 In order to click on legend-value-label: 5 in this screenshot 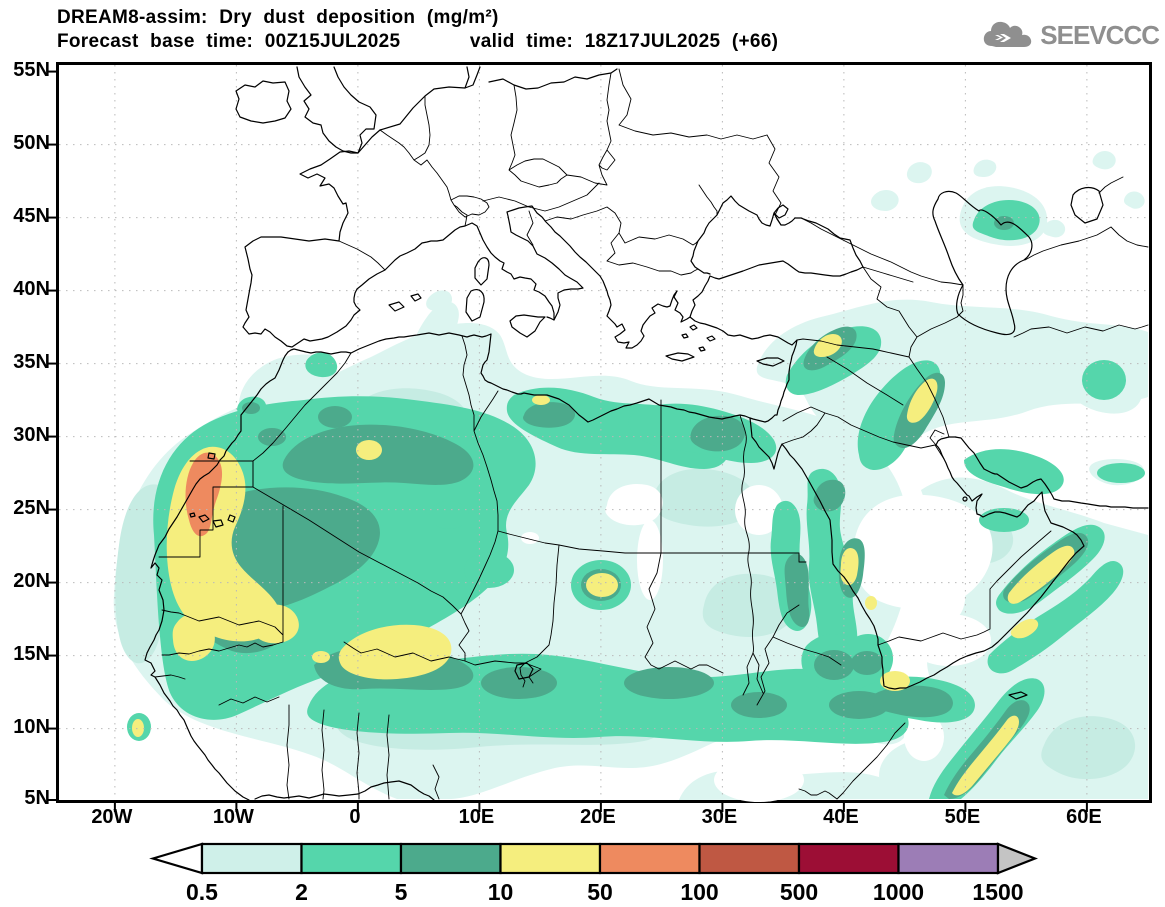, I will do `click(401, 892)`.